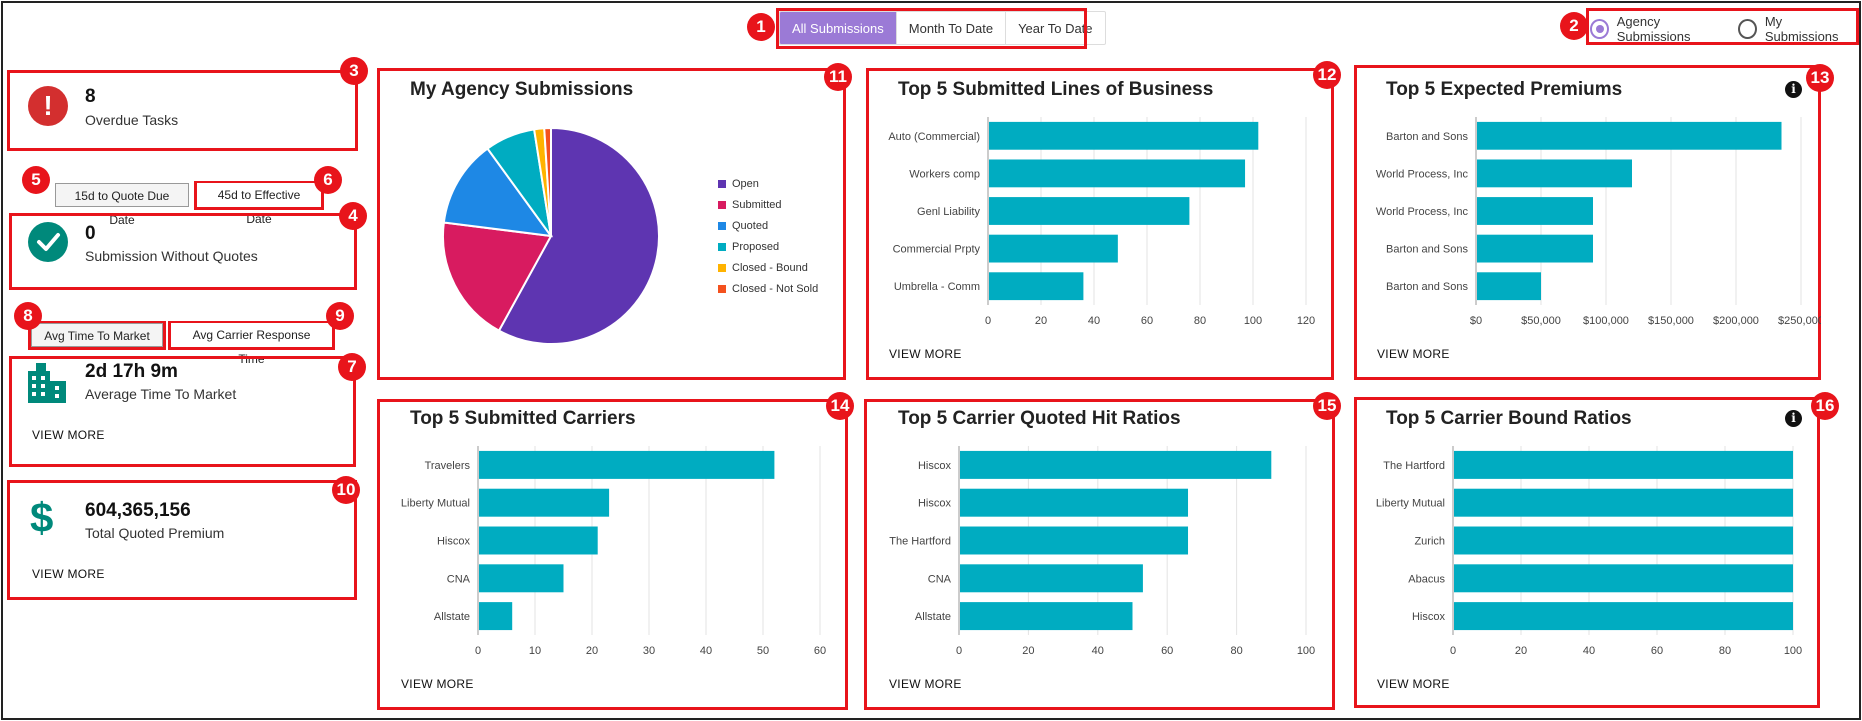 Image resolution: width=1862 pixels, height=721 pixels. I want to click on avg-carrier-response-button: Avg Carrier Response Time, so click(251, 344).